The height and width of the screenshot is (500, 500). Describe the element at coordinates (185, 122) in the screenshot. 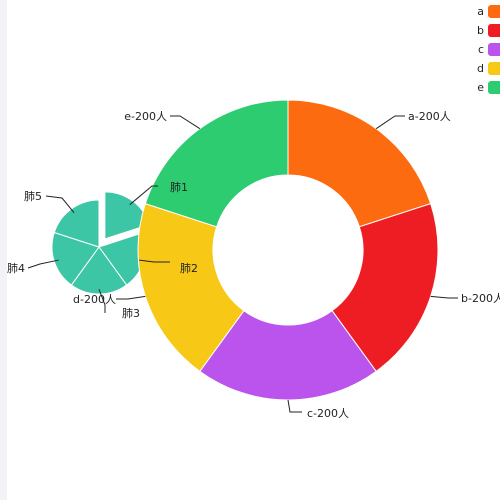

I see `donut-leader-e` at that location.